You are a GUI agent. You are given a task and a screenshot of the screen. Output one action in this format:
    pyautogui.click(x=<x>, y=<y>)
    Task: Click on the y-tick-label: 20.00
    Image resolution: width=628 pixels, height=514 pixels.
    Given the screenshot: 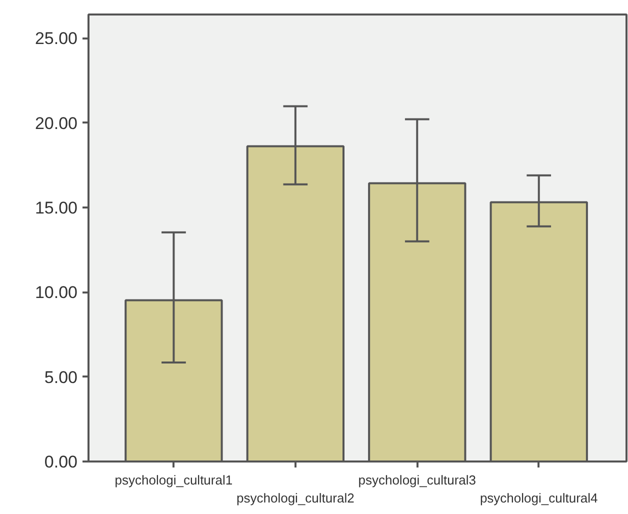 What is the action you would take?
    pyautogui.click(x=56, y=123)
    